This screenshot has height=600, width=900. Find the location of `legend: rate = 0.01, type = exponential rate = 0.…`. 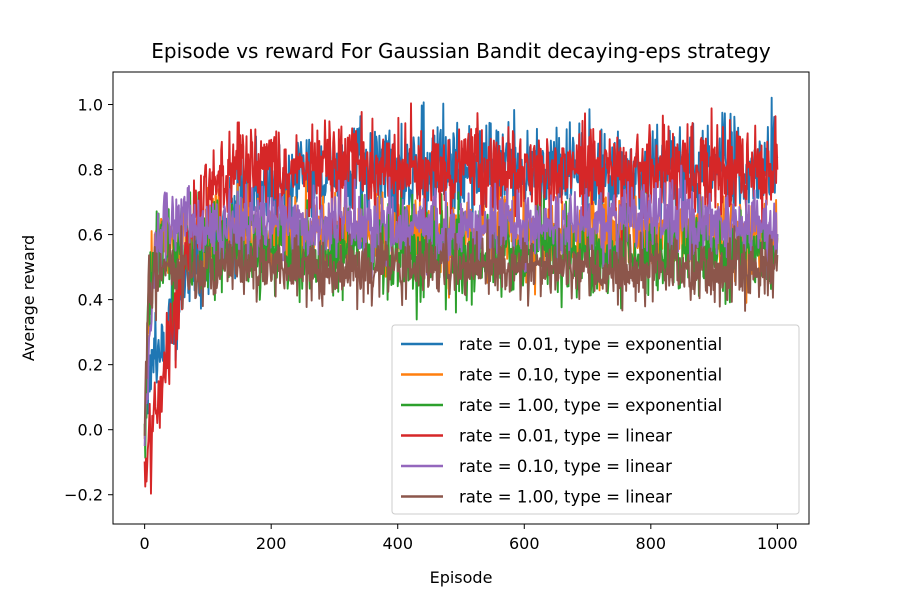

legend: rate = 0.01, type = exponential rate = 0.… is located at coordinates (595, 419).